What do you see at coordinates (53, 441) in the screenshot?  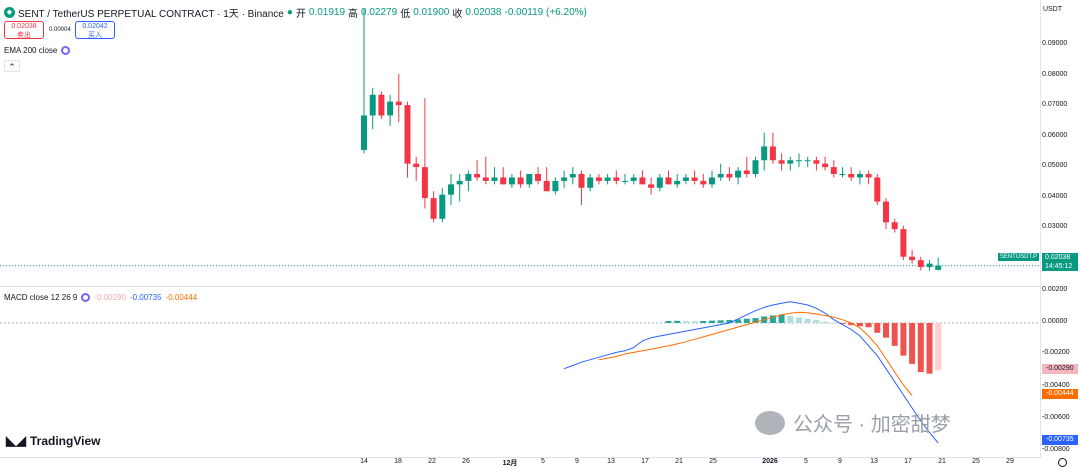 I see `tradingview-logo: ◣◢ TradingView` at bounding box center [53, 441].